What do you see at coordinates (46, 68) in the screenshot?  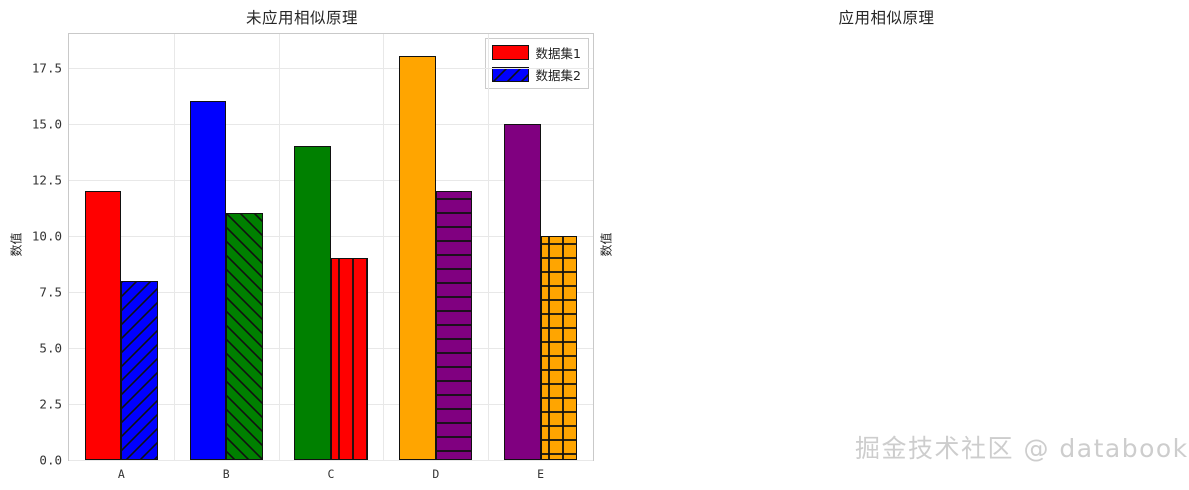 I see `y-axis-tick-label: 17.5` at bounding box center [46, 68].